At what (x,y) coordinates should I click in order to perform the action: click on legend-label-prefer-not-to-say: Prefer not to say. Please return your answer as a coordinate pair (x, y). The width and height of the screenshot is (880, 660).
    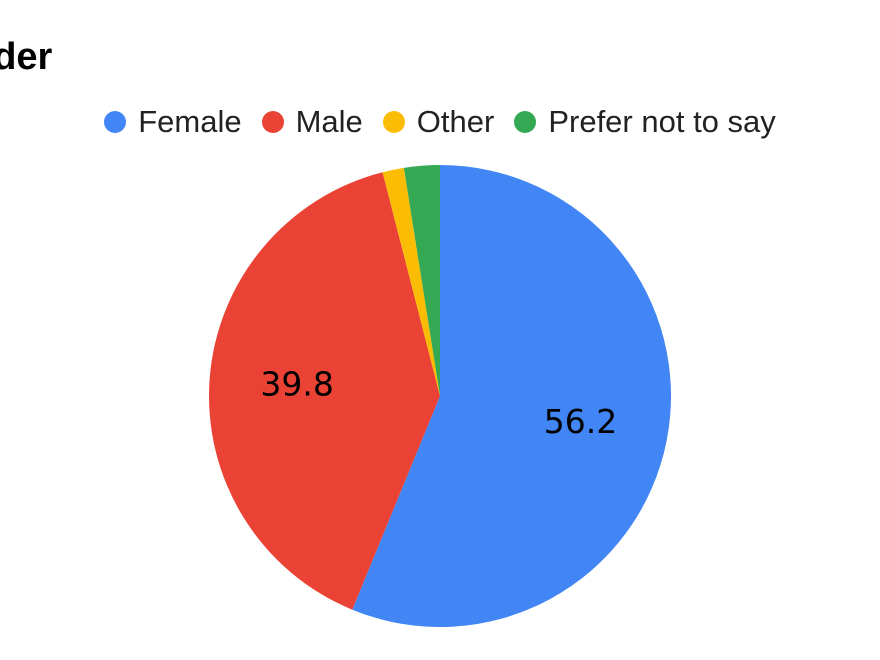
    Looking at the image, I should click on (662, 121).